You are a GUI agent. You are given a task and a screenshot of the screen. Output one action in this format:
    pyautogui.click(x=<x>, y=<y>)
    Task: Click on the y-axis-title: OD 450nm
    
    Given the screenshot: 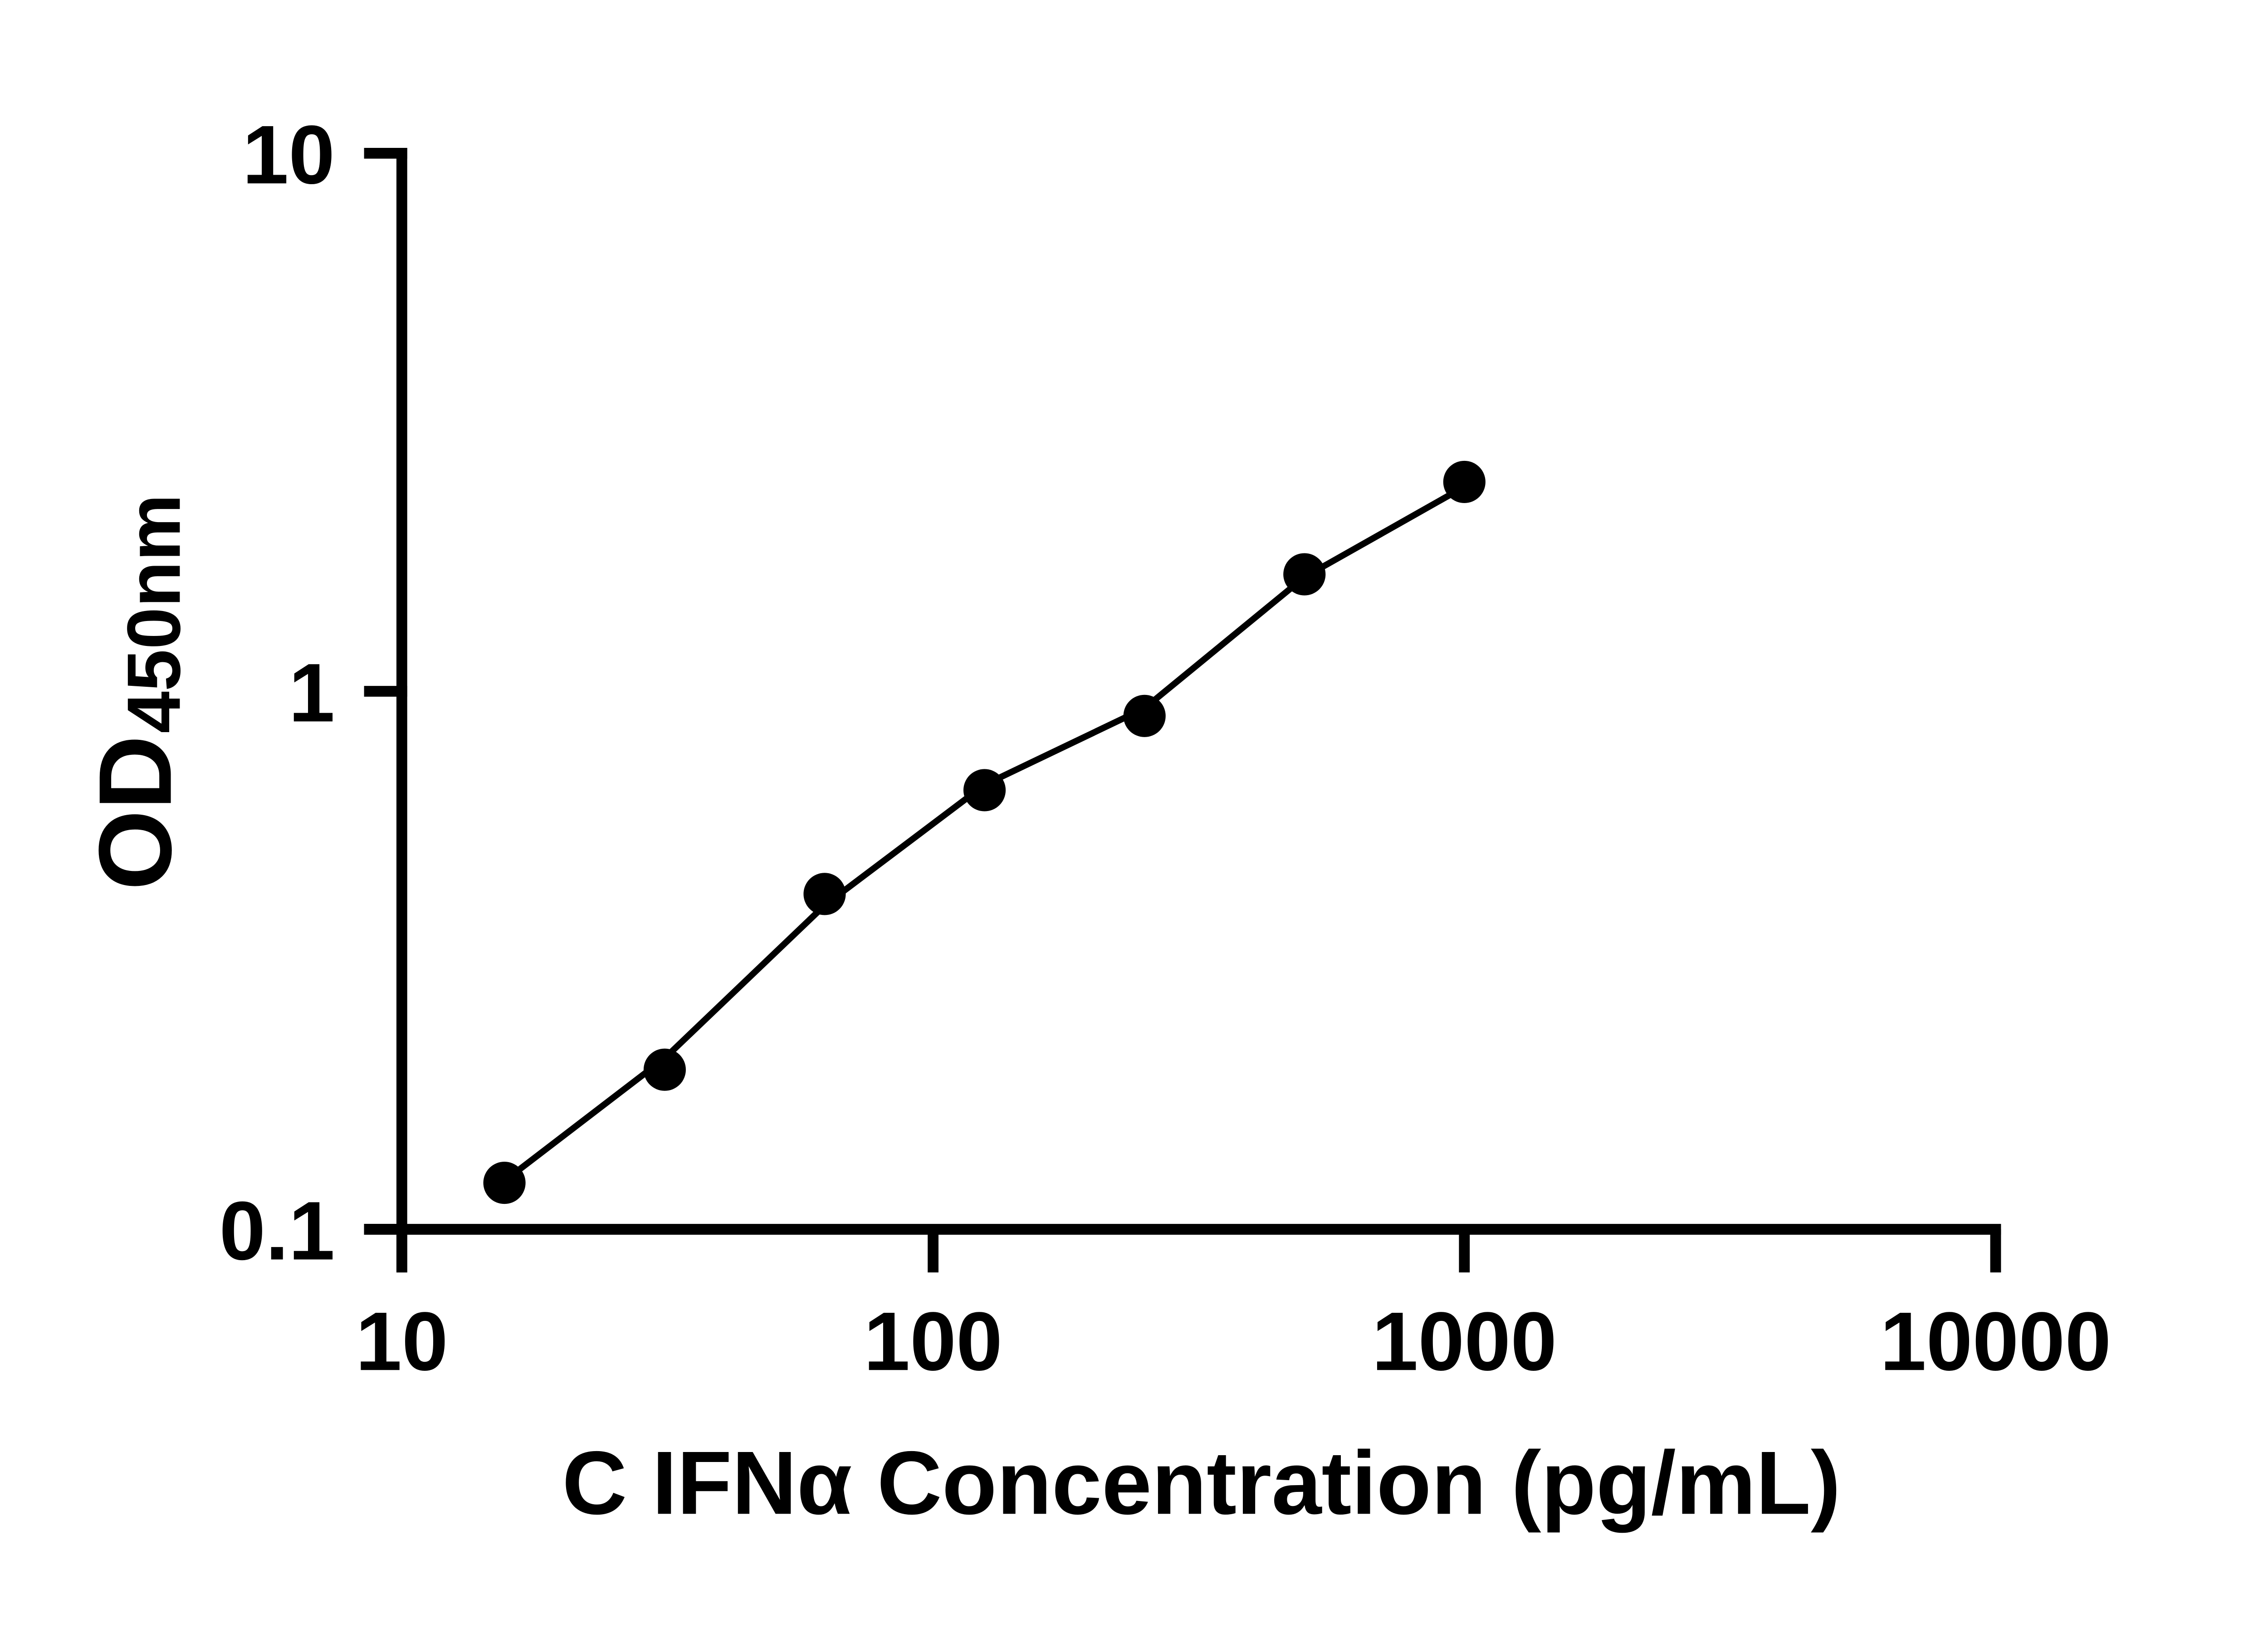 What is the action you would take?
    pyautogui.click(x=137, y=692)
    